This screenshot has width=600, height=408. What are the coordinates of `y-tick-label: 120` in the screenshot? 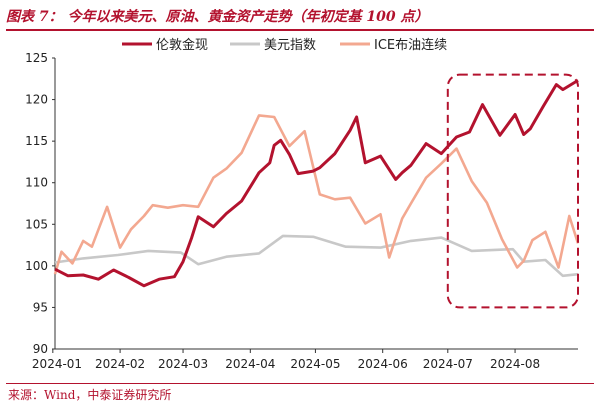 It's located at (36, 100).